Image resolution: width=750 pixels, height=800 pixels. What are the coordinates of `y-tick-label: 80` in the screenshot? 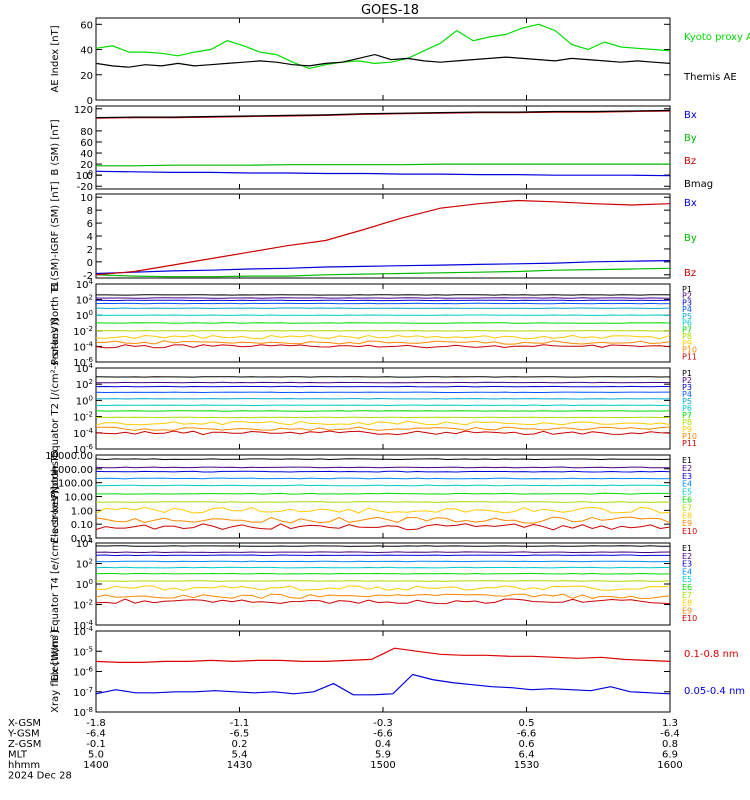 It's located at (86, 132).